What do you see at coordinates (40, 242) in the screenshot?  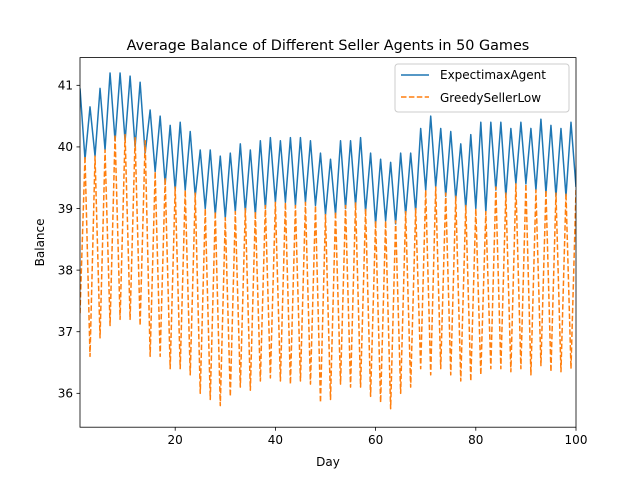 I see `y-axis-label: Balance` at bounding box center [40, 242].